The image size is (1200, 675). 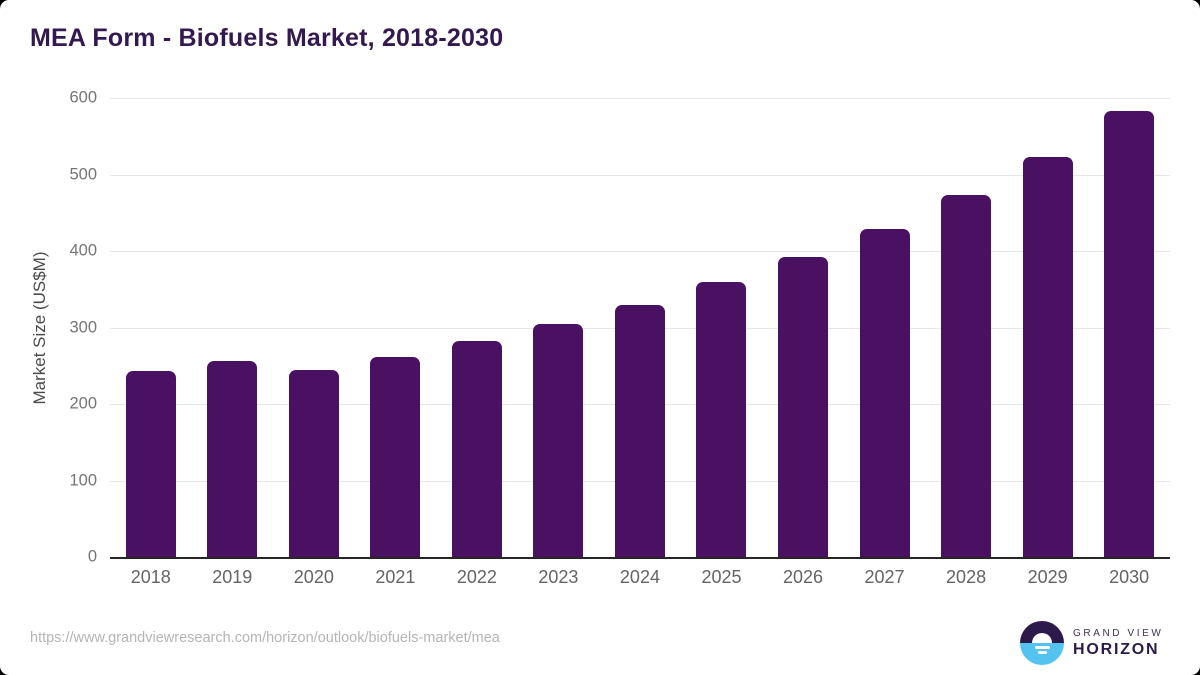 What do you see at coordinates (1129, 577) in the screenshot?
I see `x-tick-label-2030: 2030` at bounding box center [1129, 577].